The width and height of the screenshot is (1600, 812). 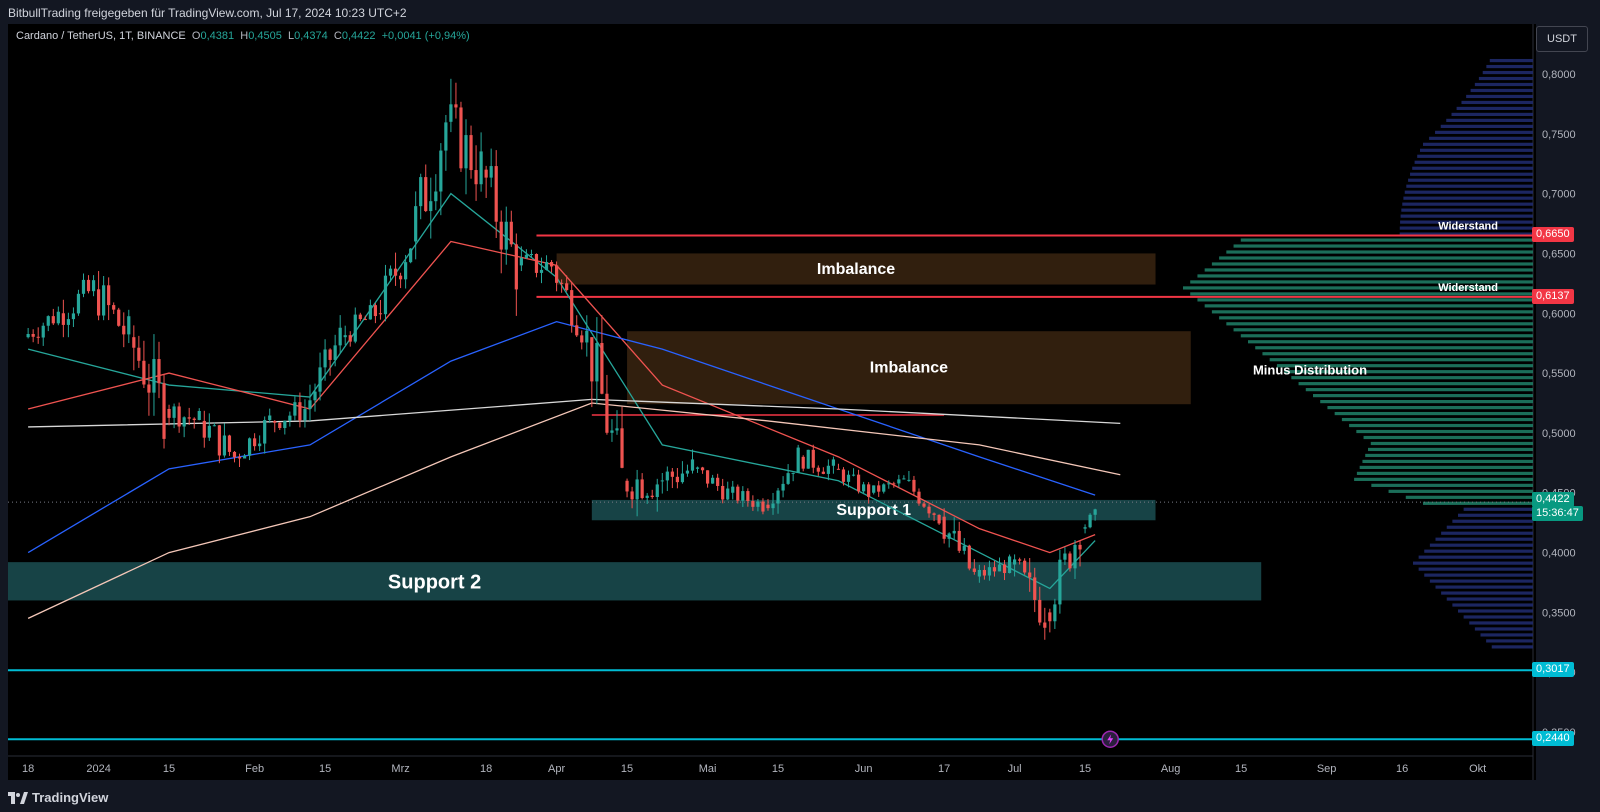 What do you see at coordinates (1559, 135) in the screenshot?
I see `y-tick-label: 0,7500` at bounding box center [1559, 135].